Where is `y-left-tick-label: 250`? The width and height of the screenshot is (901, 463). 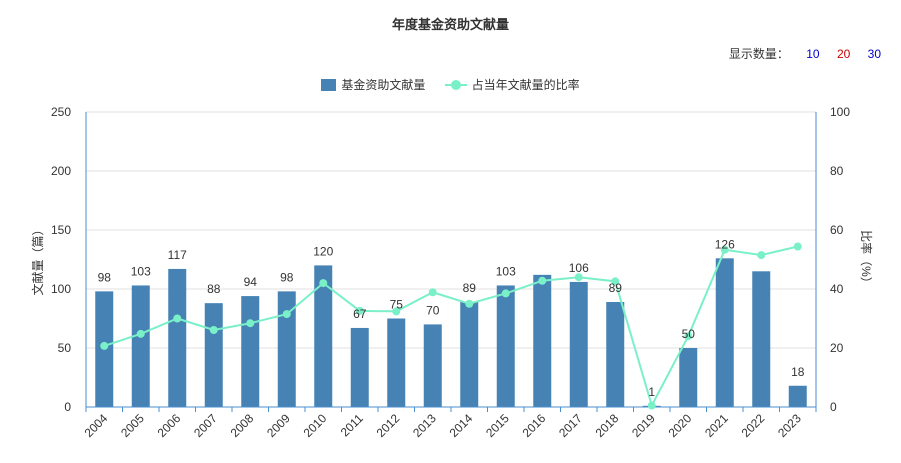 y-left-tick-label: 250 is located at coordinates (61, 112).